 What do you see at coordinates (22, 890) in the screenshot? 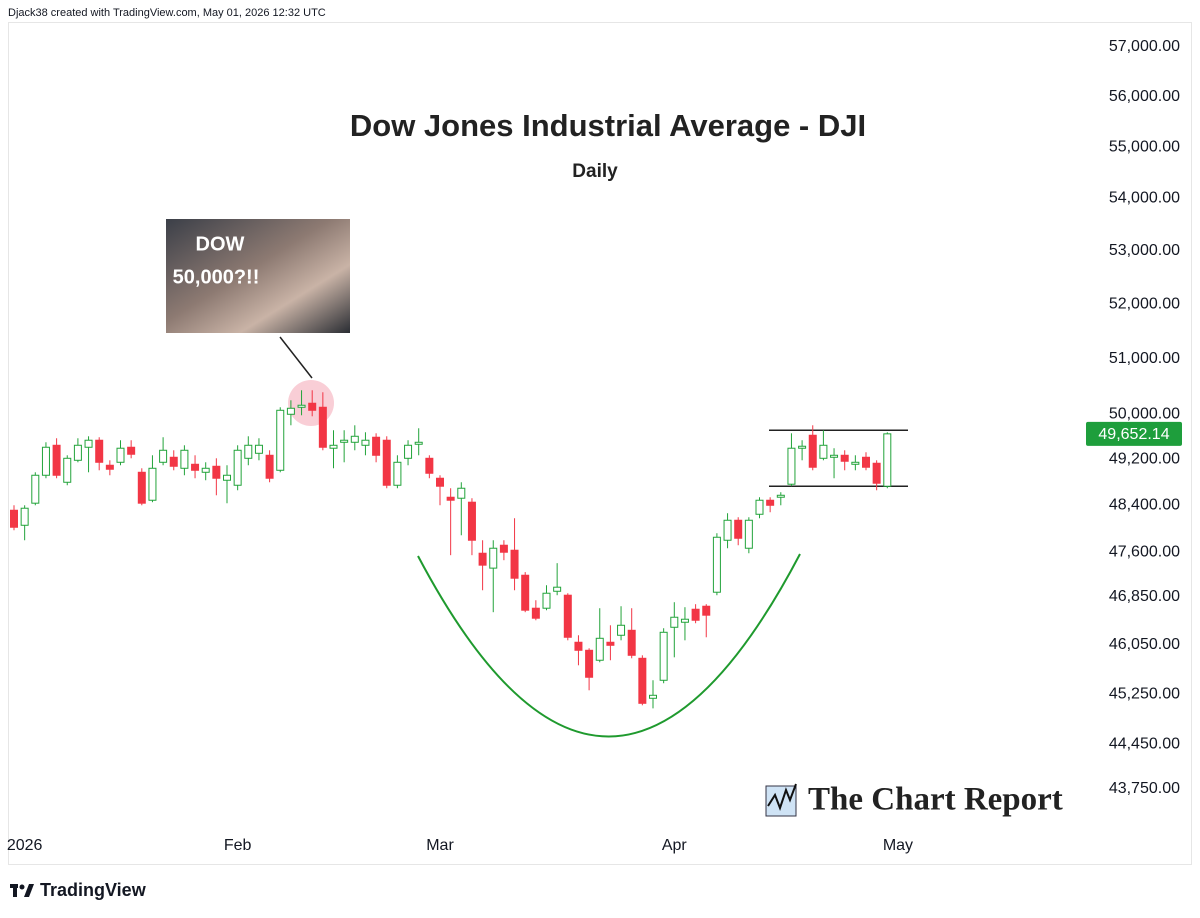
I see `tv-logo` at bounding box center [22, 890].